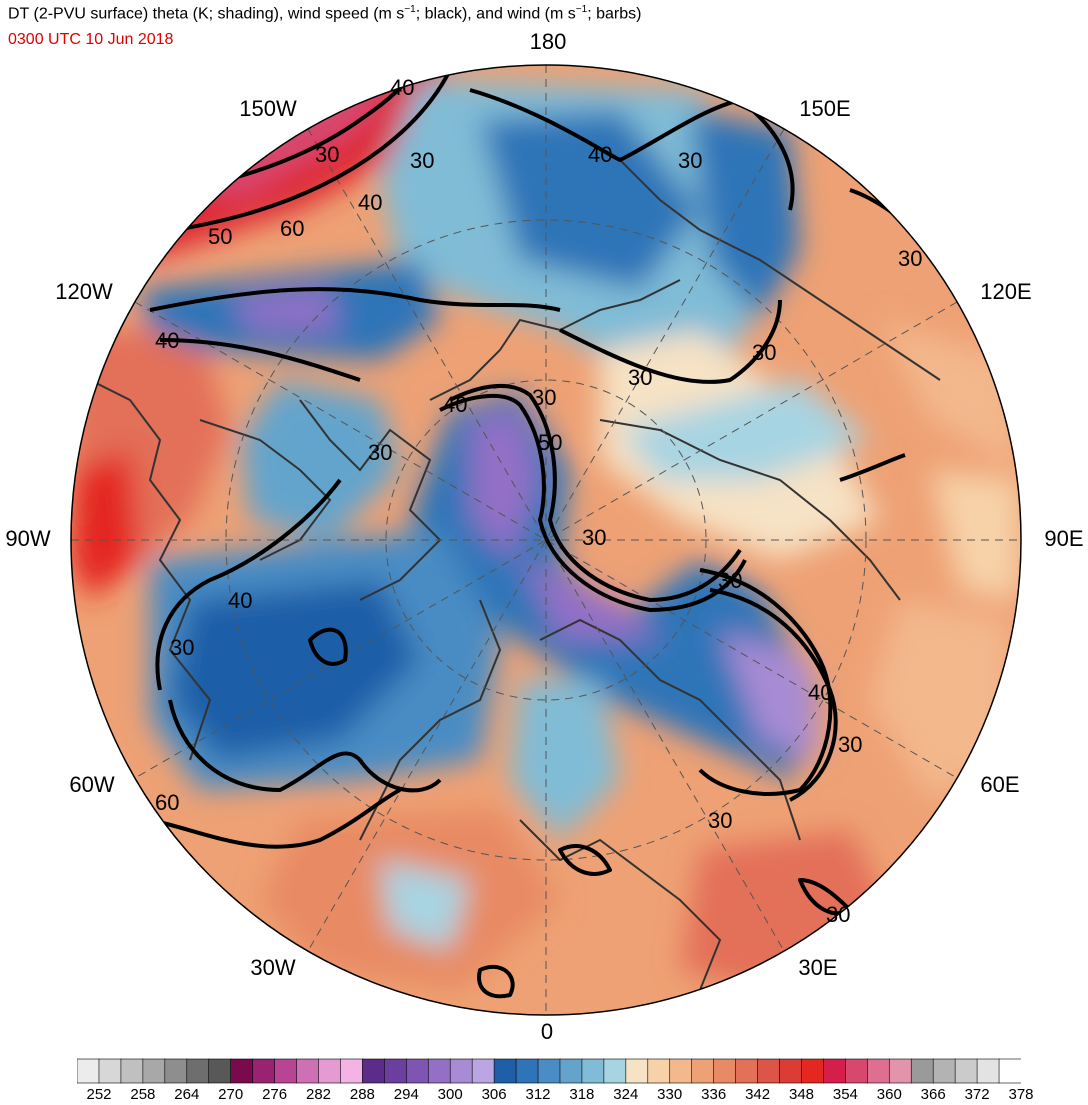 This screenshot has height=1105, width=1088. Describe the element at coordinates (548, 41) in the screenshot. I see `lon-label-180: 180` at that location.